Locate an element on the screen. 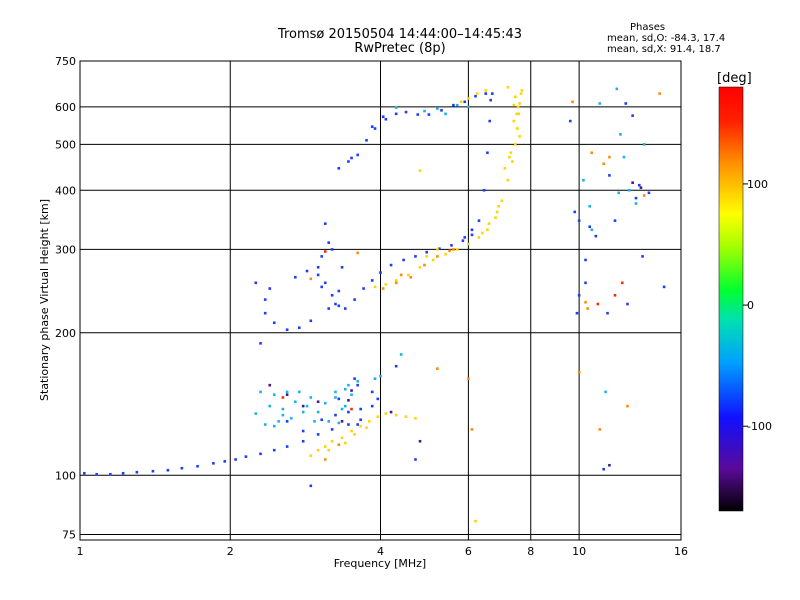  chart-title: Tromsø 20150504 14:44:00–14:45:43 is located at coordinates (400, 34).